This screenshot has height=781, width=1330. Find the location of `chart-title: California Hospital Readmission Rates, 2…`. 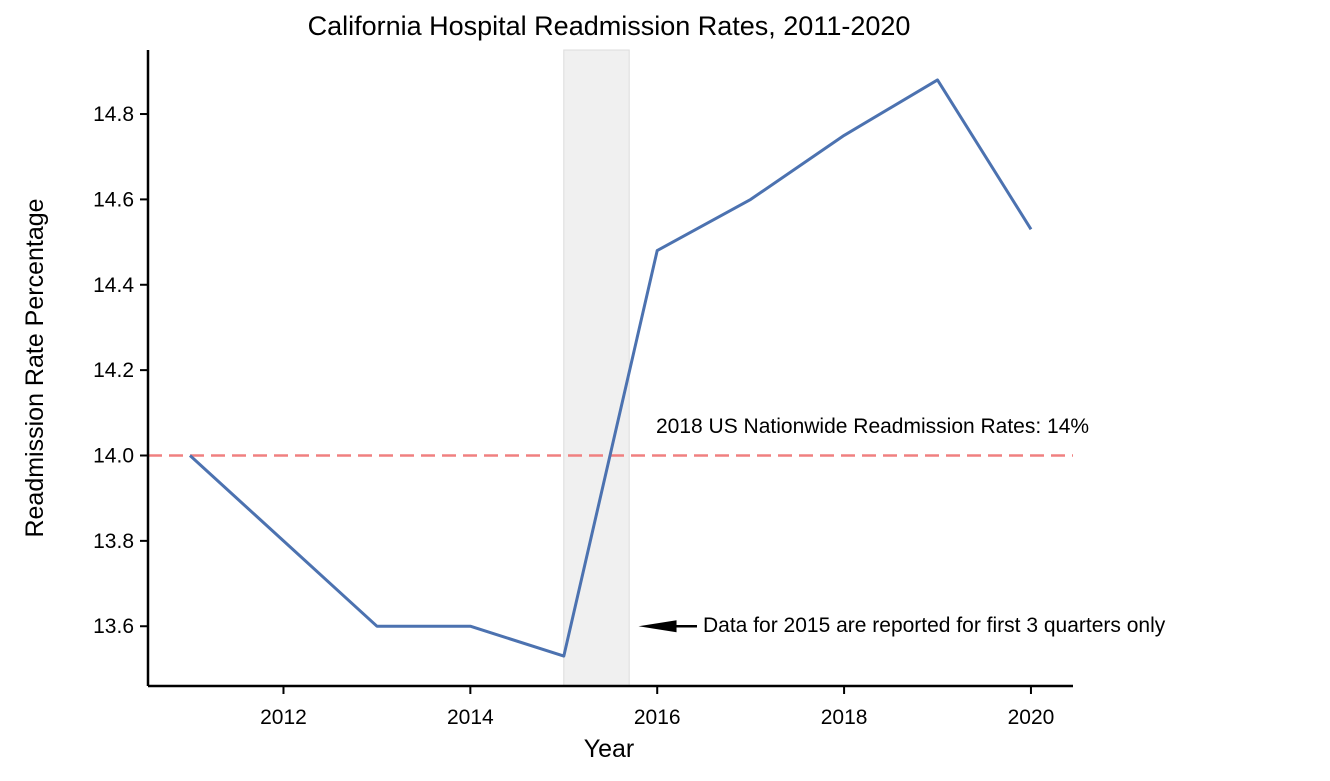

chart-title: California Hospital Readmission Rates, 2… is located at coordinates (609, 26).